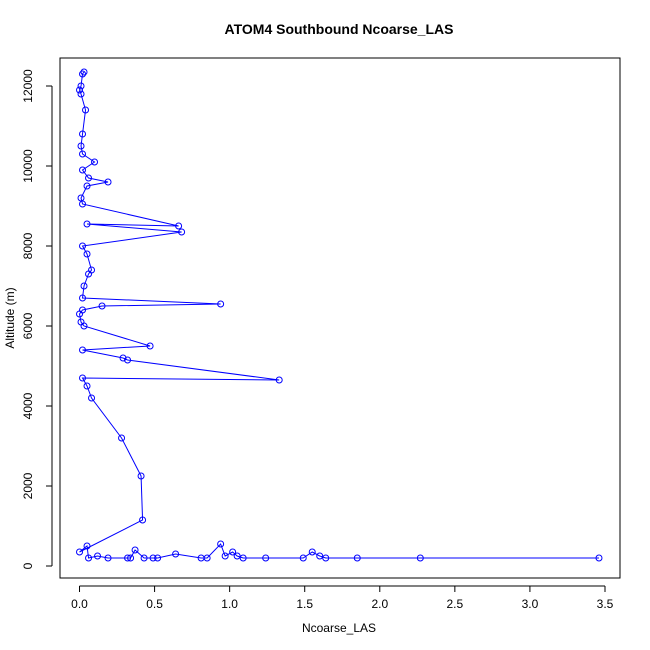 This screenshot has height=650, width=650. What do you see at coordinates (28, 166) in the screenshot?
I see `y-tick-label: 10000` at bounding box center [28, 166].